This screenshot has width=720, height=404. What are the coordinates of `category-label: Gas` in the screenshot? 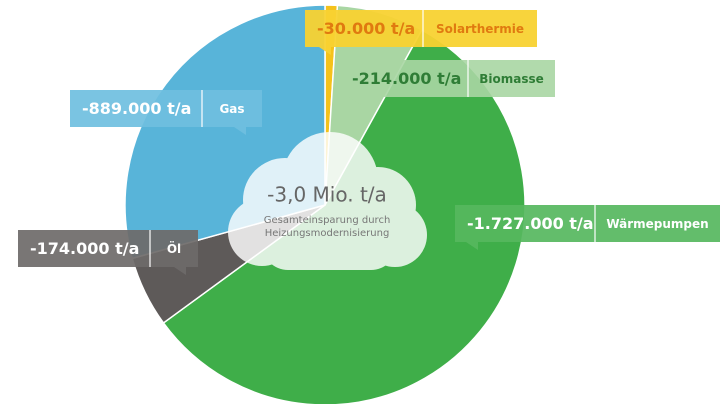 It's located at (231, 109).